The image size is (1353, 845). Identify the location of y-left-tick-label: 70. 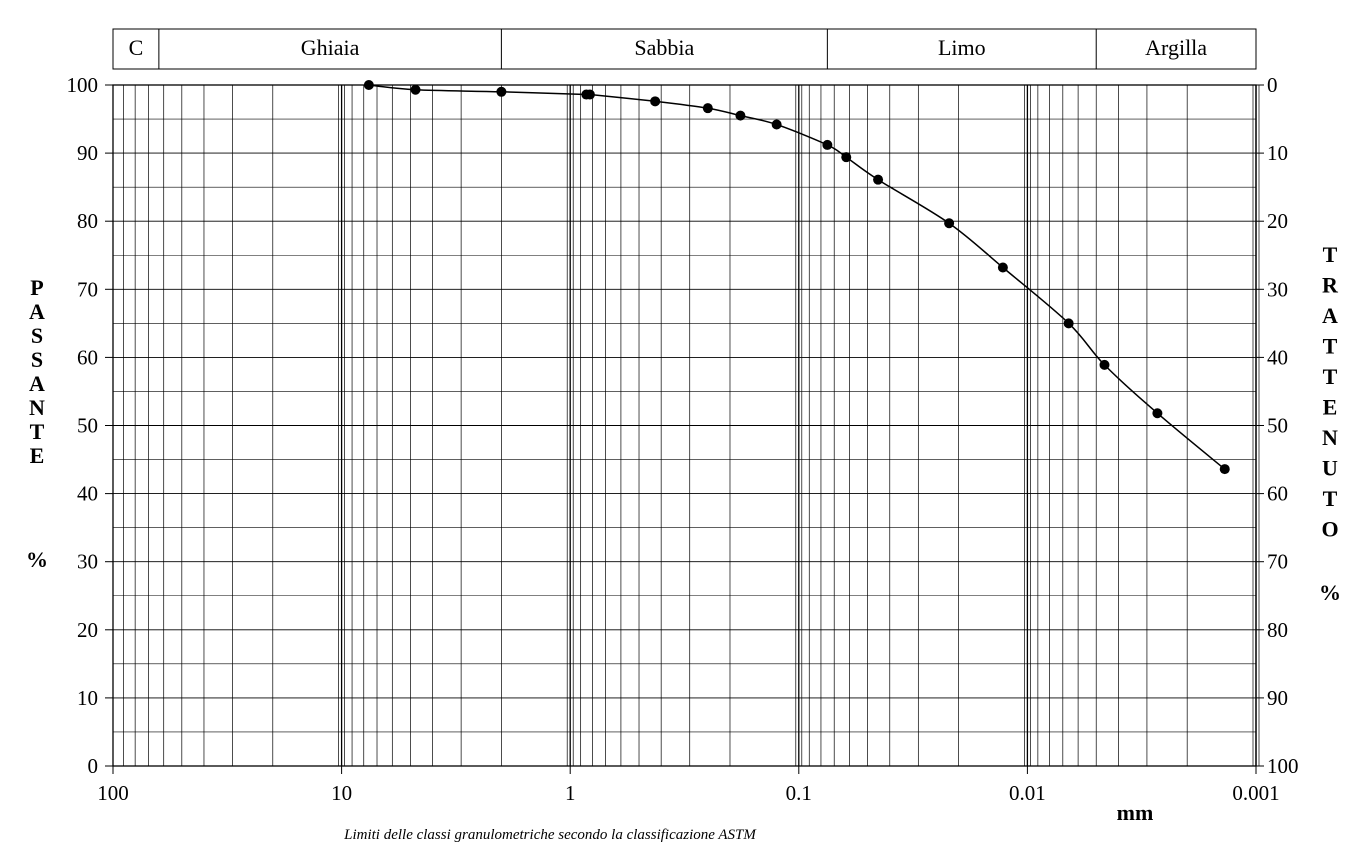
(87, 289).